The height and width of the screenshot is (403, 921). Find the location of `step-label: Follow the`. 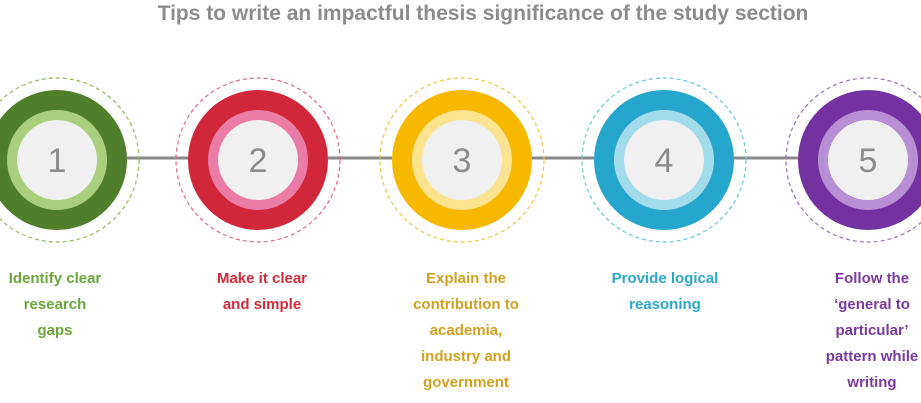

step-label: Follow the is located at coordinates (872, 278).